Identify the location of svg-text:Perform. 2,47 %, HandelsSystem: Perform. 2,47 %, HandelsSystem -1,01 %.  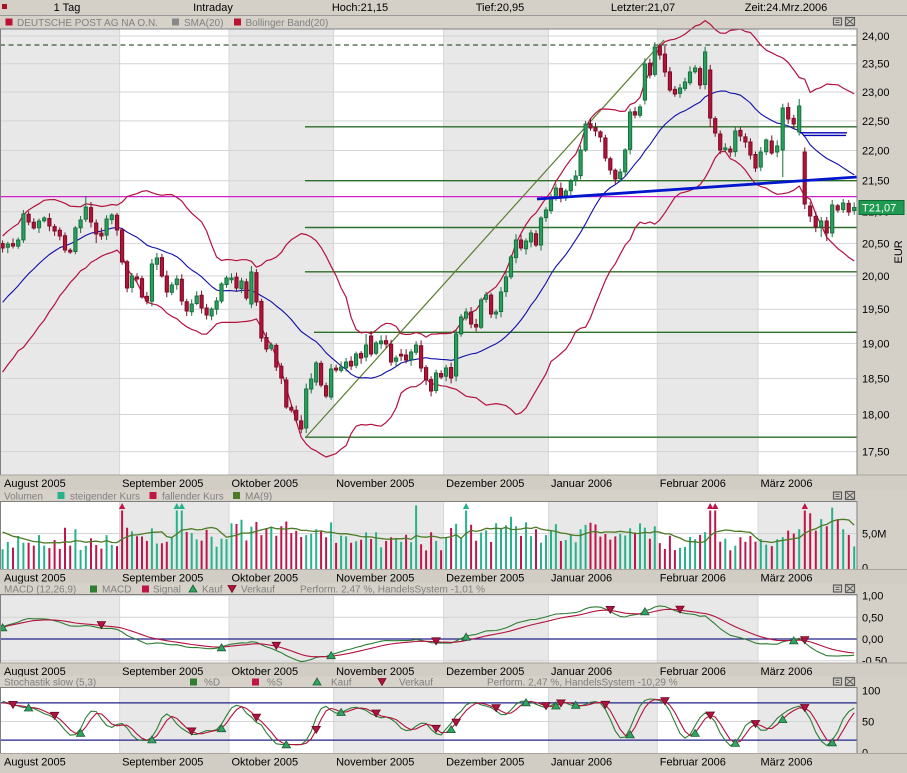
(392, 590).